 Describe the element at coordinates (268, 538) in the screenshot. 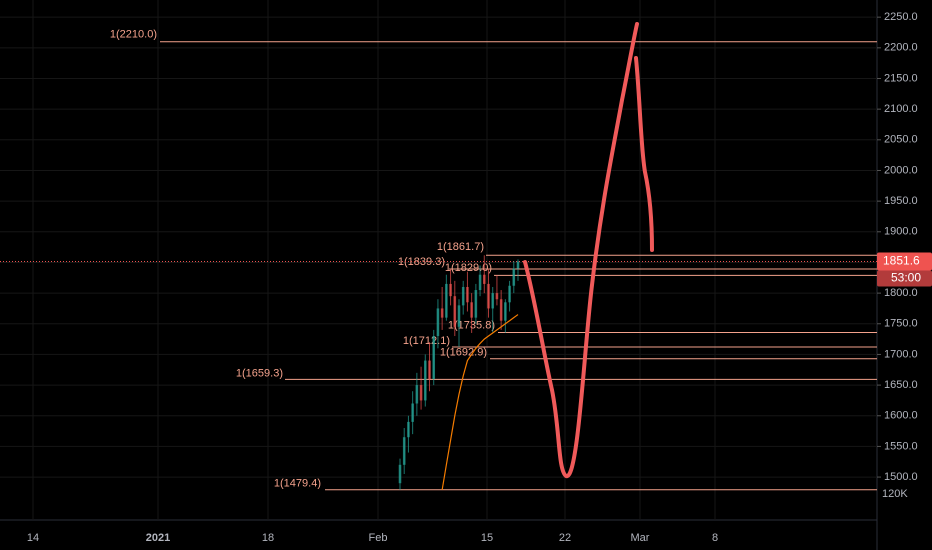

I see `x-tick-label: 18` at that location.